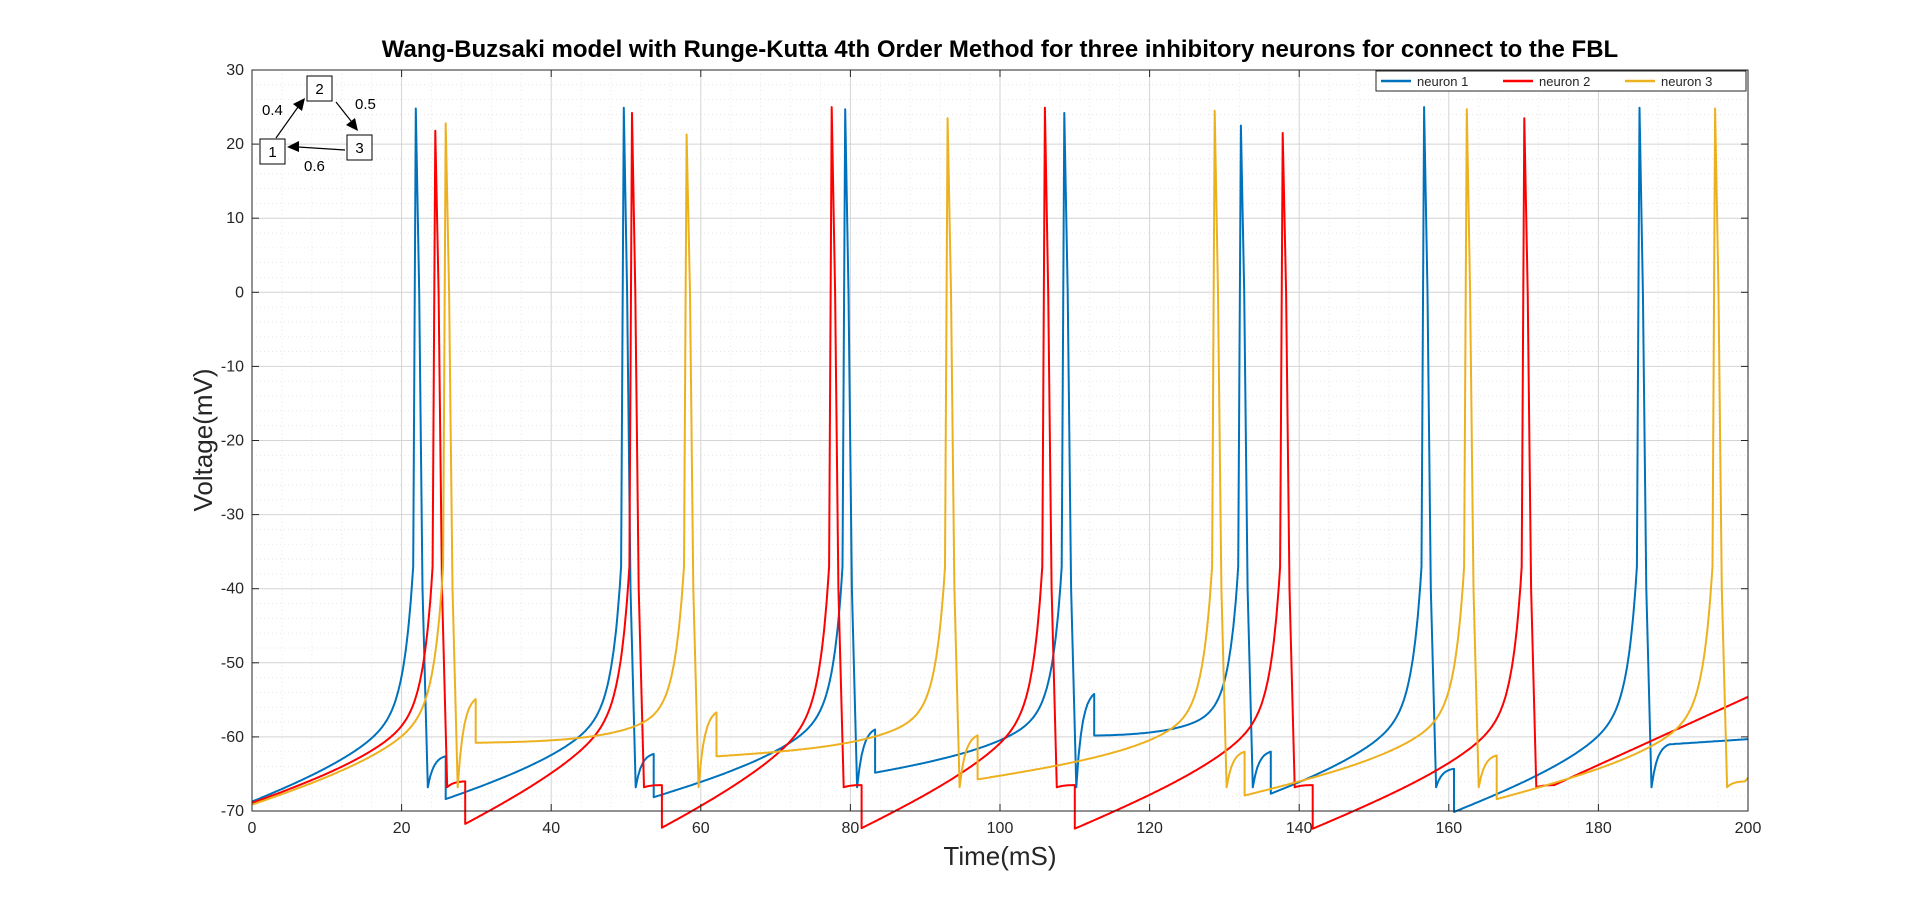 The height and width of the screenshot is (905, 1920). Describe the element at coordinates (365, 104) in the screenshot. I see `edge-label-0-5: 0.5` at that location.